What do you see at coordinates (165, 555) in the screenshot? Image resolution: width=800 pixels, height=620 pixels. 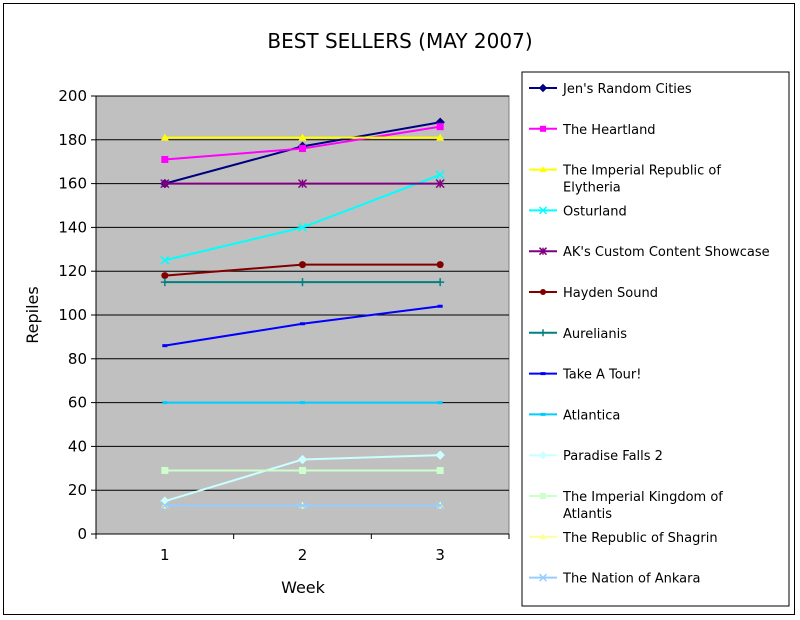 I see `x-tick-label: 1` at bounding box center [165, 555].